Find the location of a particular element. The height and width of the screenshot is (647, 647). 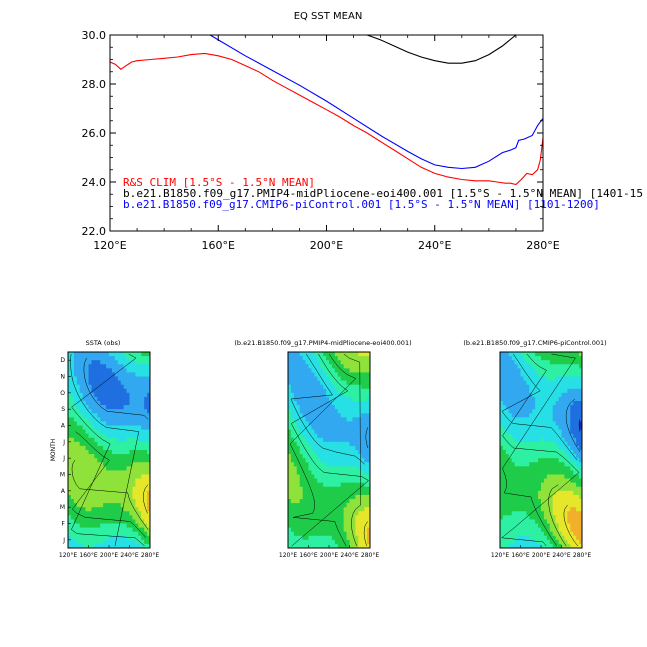

y-tick-label: 30.0 is located at coordinates (94, 35).